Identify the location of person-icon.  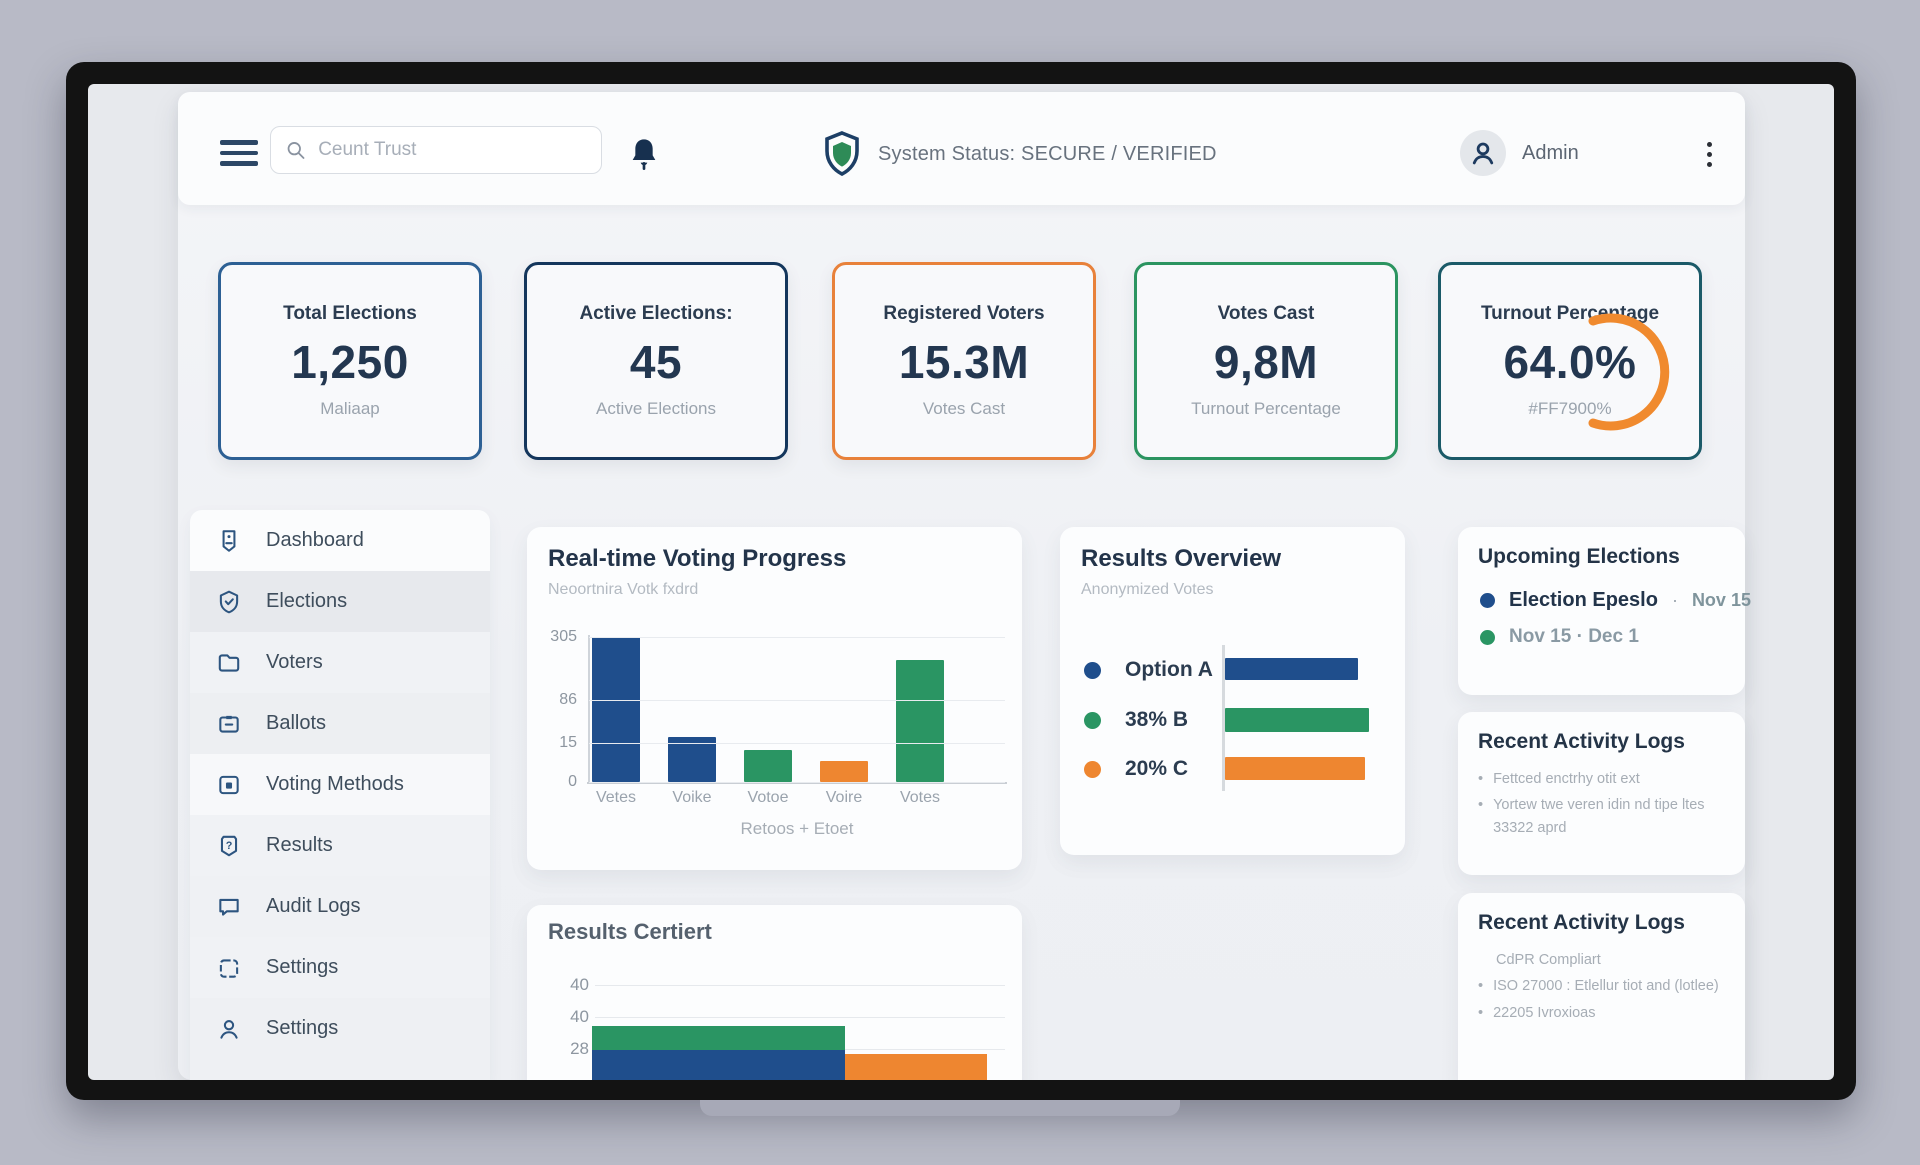
(229, 1029).